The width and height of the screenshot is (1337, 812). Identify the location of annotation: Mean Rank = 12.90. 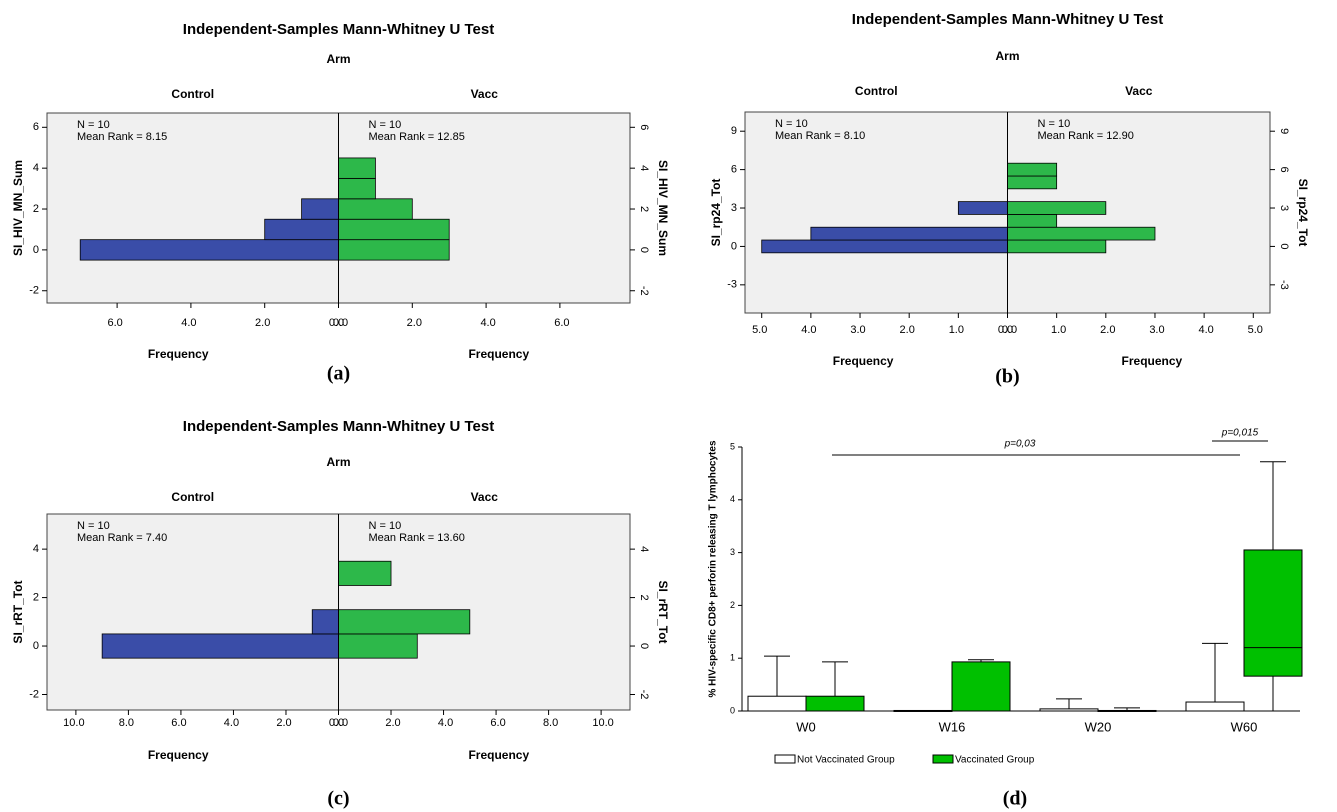
(1086, 136).